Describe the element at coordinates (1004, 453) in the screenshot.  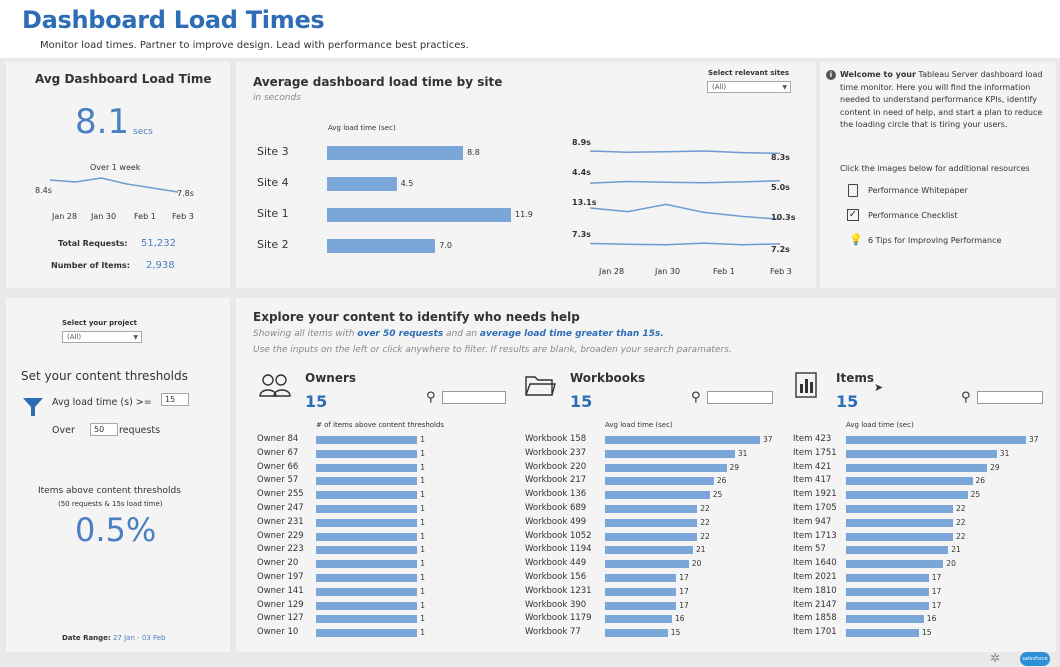
I see `items-row-value: 31` at that location.